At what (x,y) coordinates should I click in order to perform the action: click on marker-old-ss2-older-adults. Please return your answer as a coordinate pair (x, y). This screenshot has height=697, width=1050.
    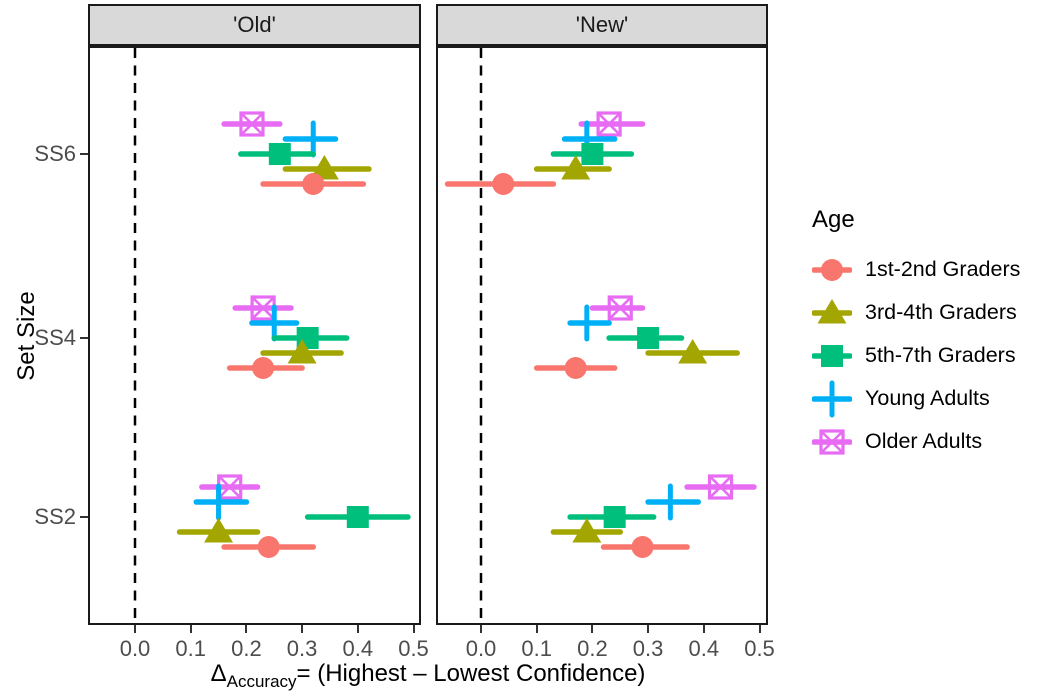
    Looking at the image, I should click on (230, 487).